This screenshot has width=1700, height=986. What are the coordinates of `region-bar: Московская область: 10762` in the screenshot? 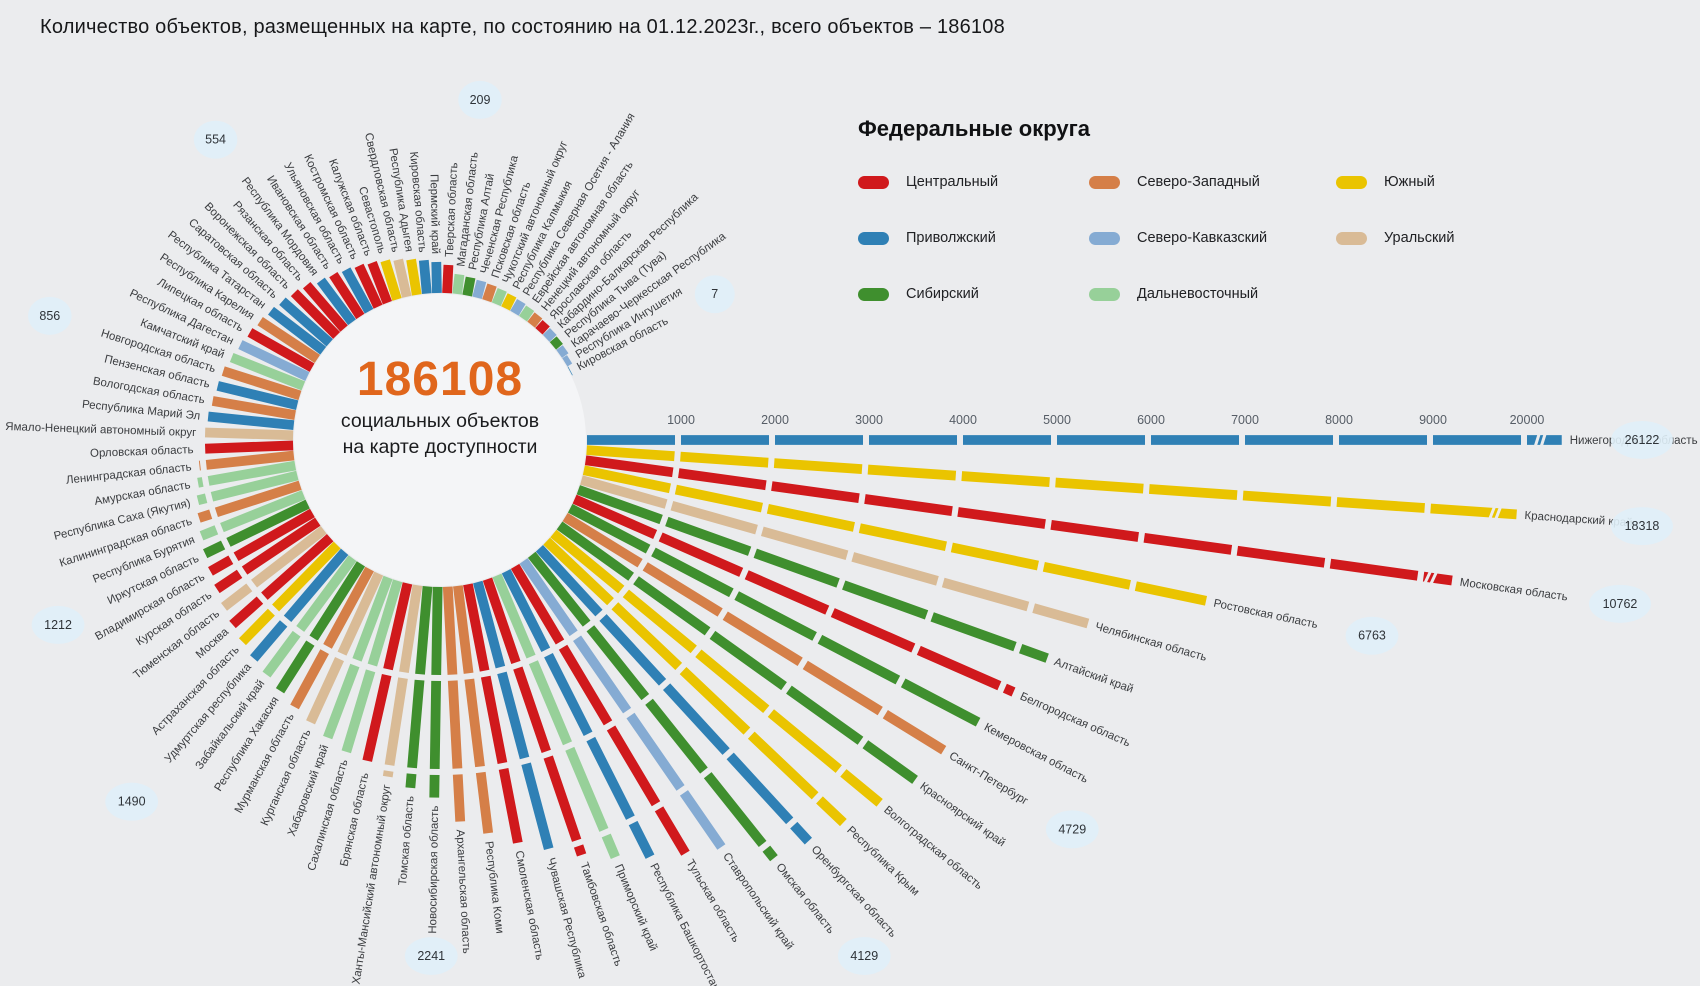 It's located at (1018, 520).